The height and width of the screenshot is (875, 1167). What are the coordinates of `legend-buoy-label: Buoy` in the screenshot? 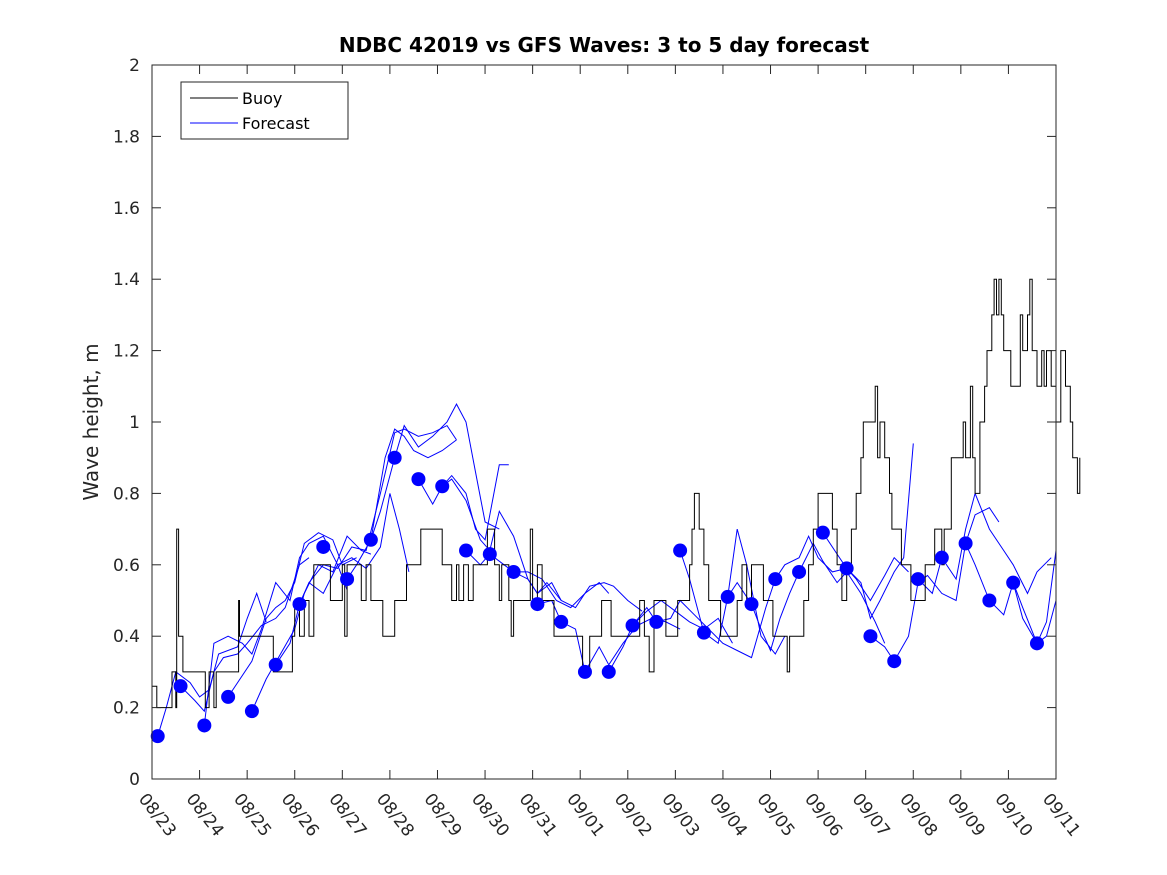 It's located at (262, 98).